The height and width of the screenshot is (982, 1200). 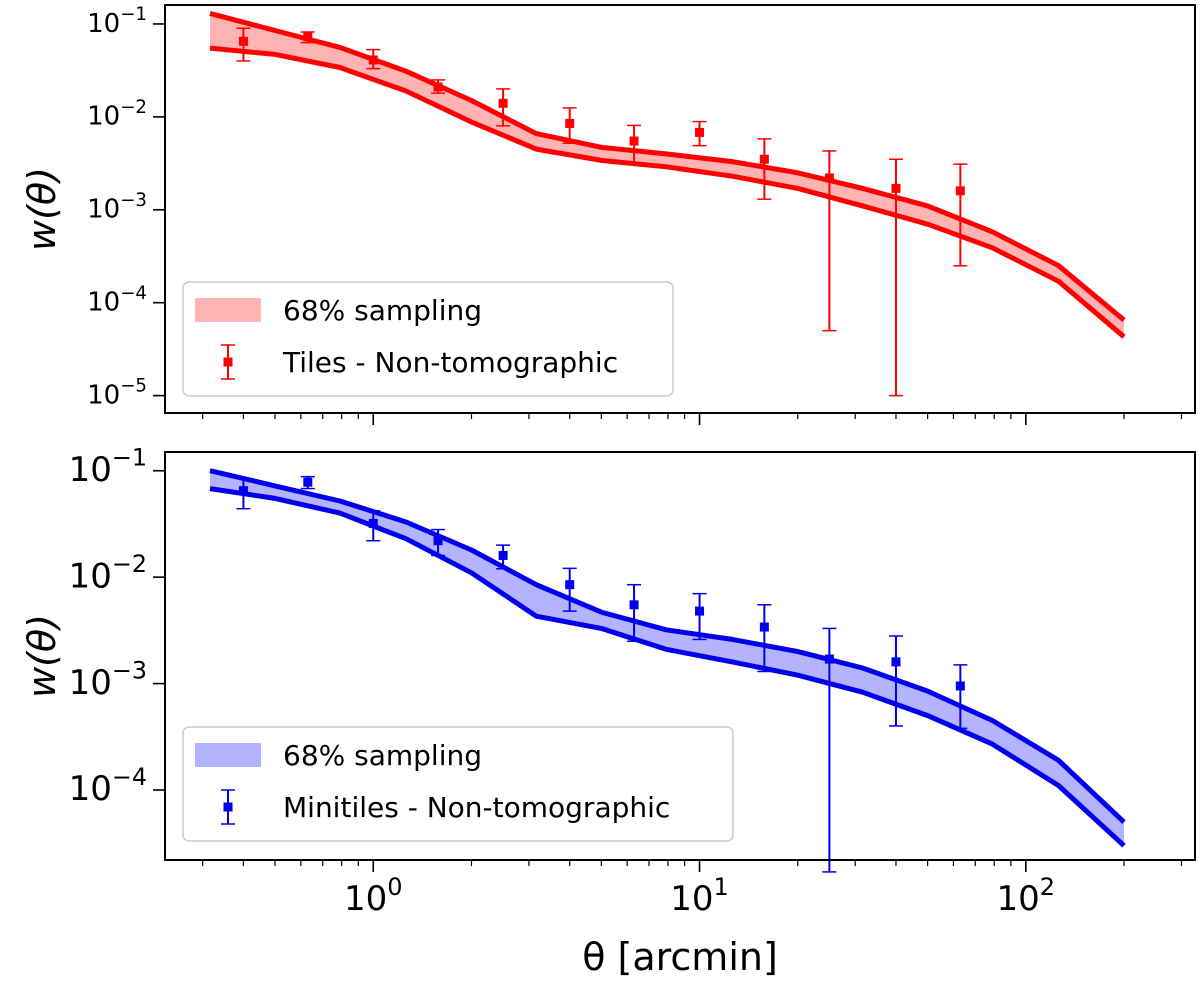 I want to click on x-tick-label: 10¹, so click(x=699, y=896).